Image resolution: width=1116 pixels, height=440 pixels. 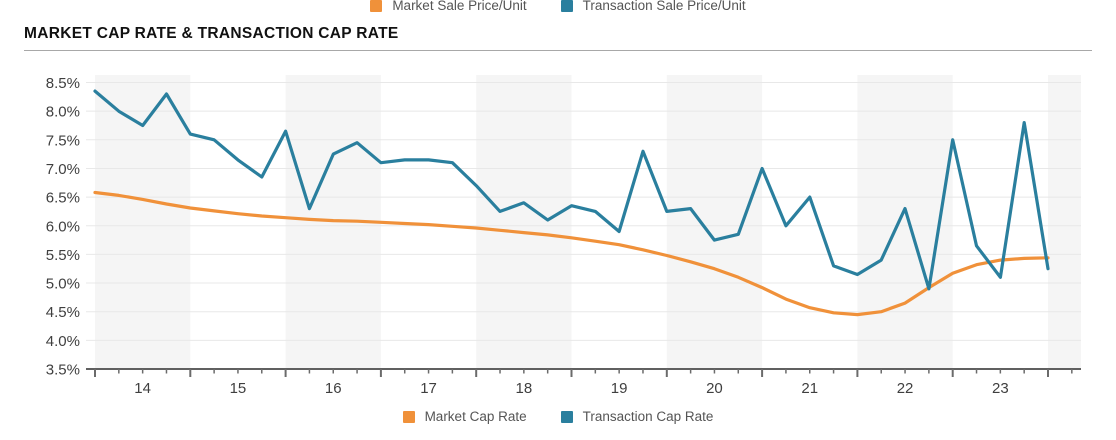 I want to click on y-tick-label: 6.5%, so click(x=63, y=198).